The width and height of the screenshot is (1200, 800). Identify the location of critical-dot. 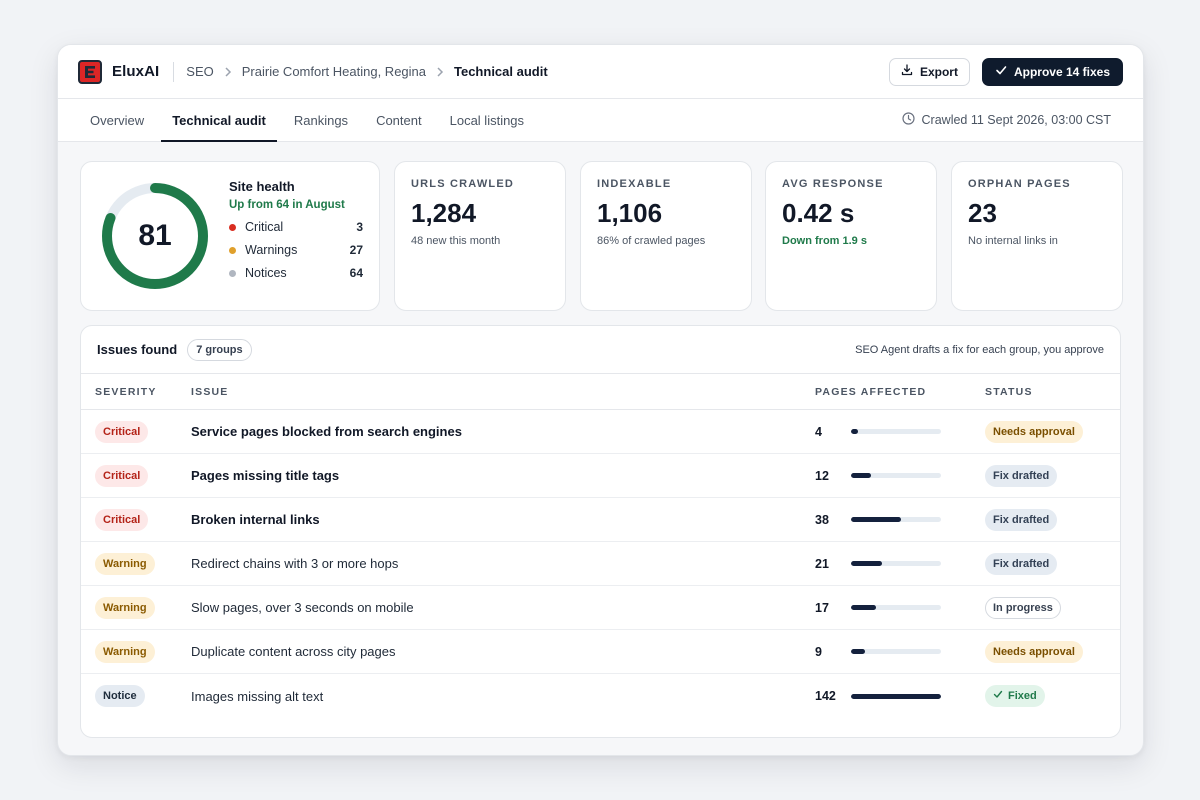
(232, 227).